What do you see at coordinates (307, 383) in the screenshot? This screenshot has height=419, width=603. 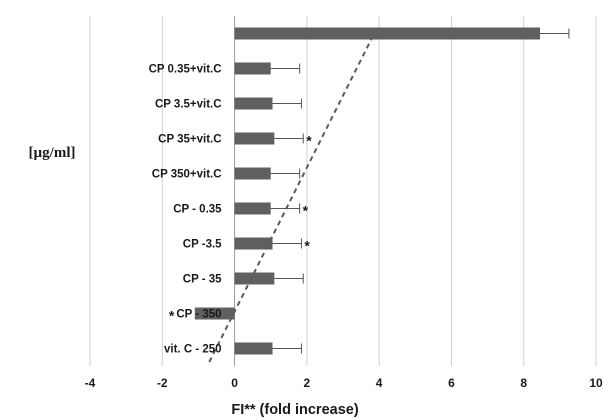 I see `x-tick-label: 2` at bounding box center [307, 383].